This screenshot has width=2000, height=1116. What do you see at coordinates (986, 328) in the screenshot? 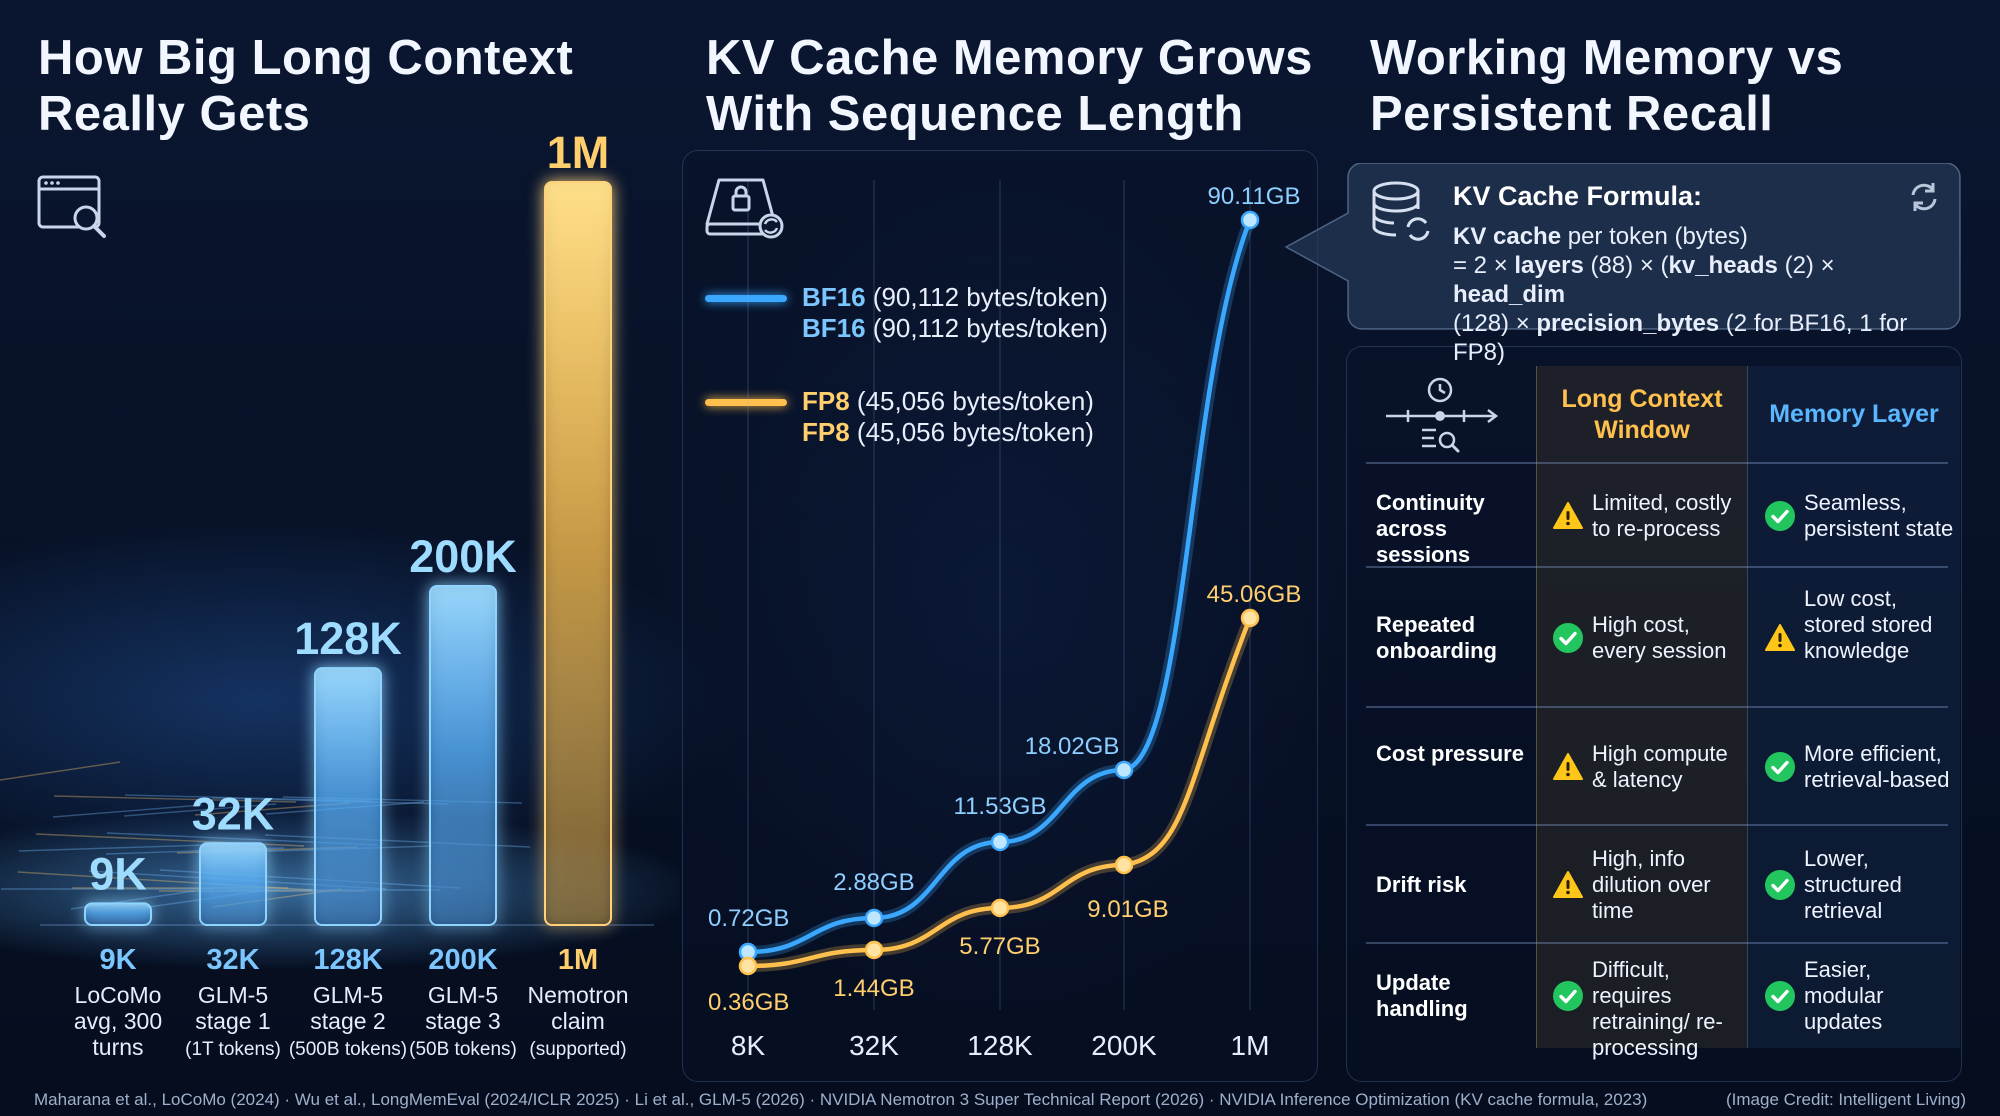
I see `legend-bf16-detail-dup: (90,112 bytes/token)` at bounding box center [986, 328].